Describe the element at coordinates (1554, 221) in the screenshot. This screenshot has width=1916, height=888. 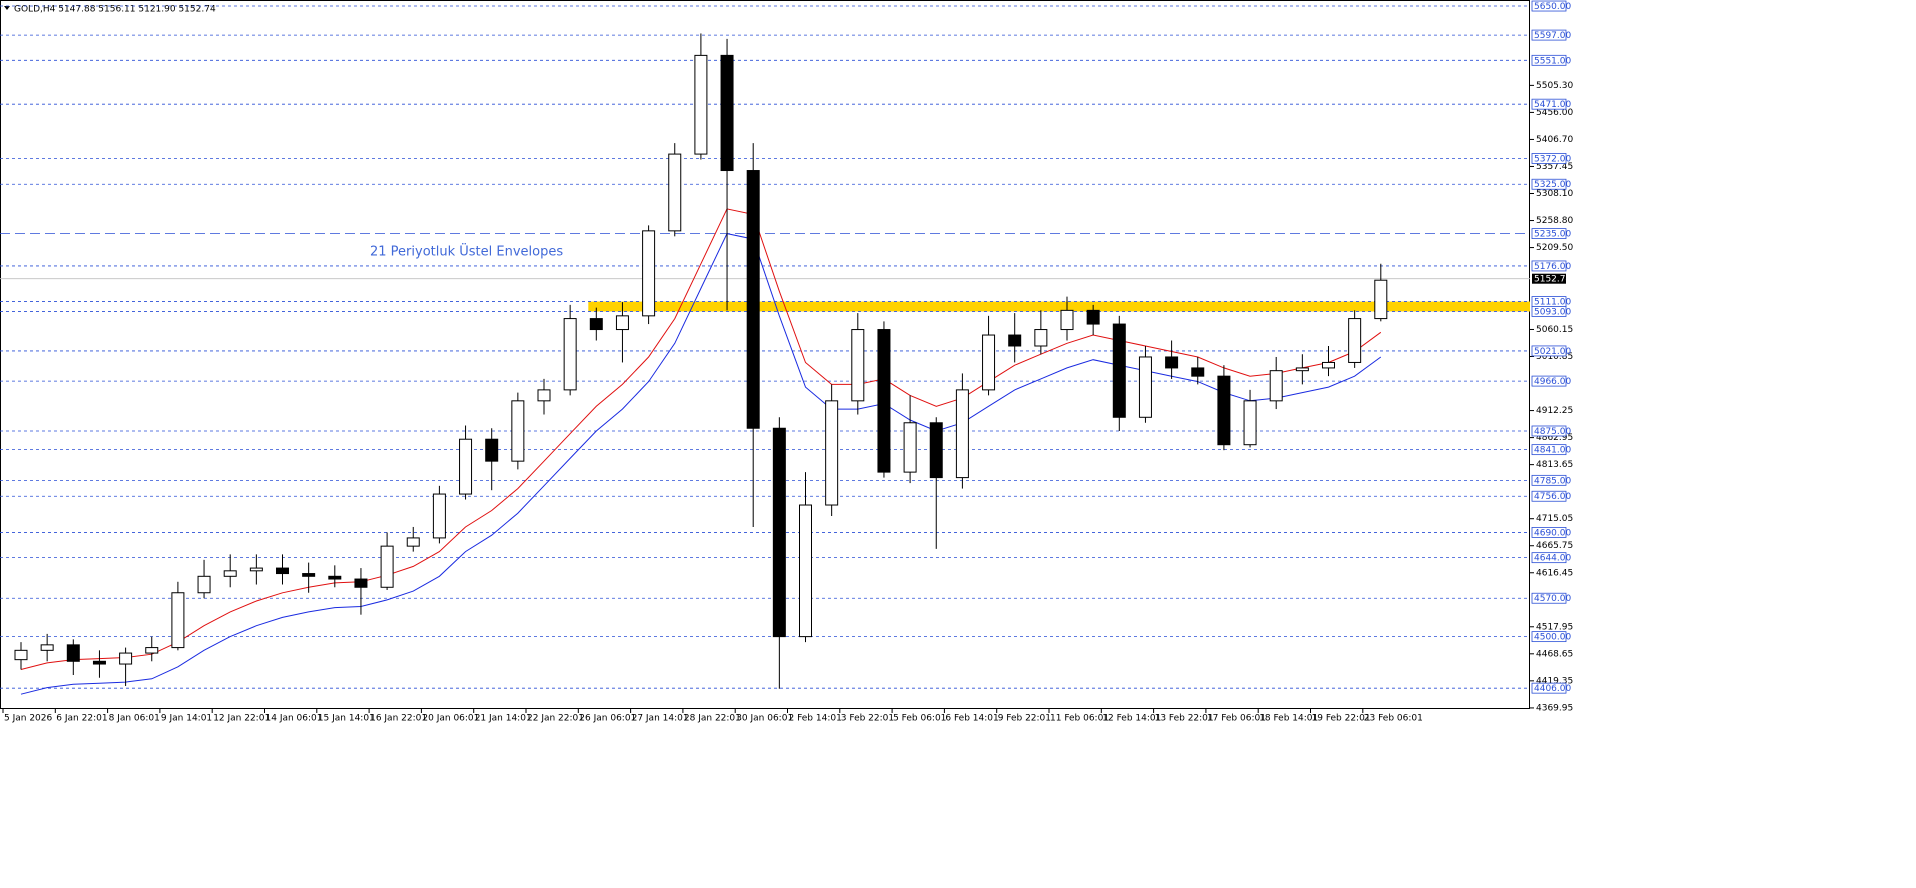
I see `y-tick-label: 5258.80` at that location.